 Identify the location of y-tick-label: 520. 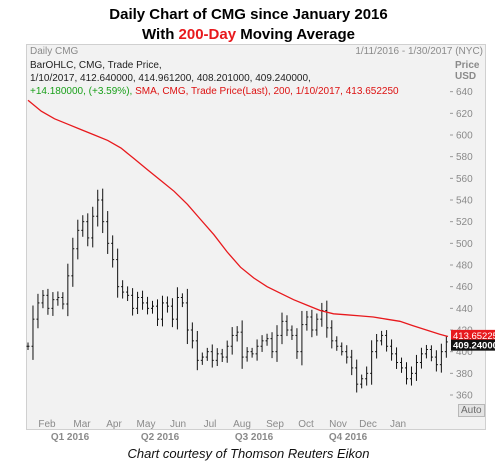
(464, 222).